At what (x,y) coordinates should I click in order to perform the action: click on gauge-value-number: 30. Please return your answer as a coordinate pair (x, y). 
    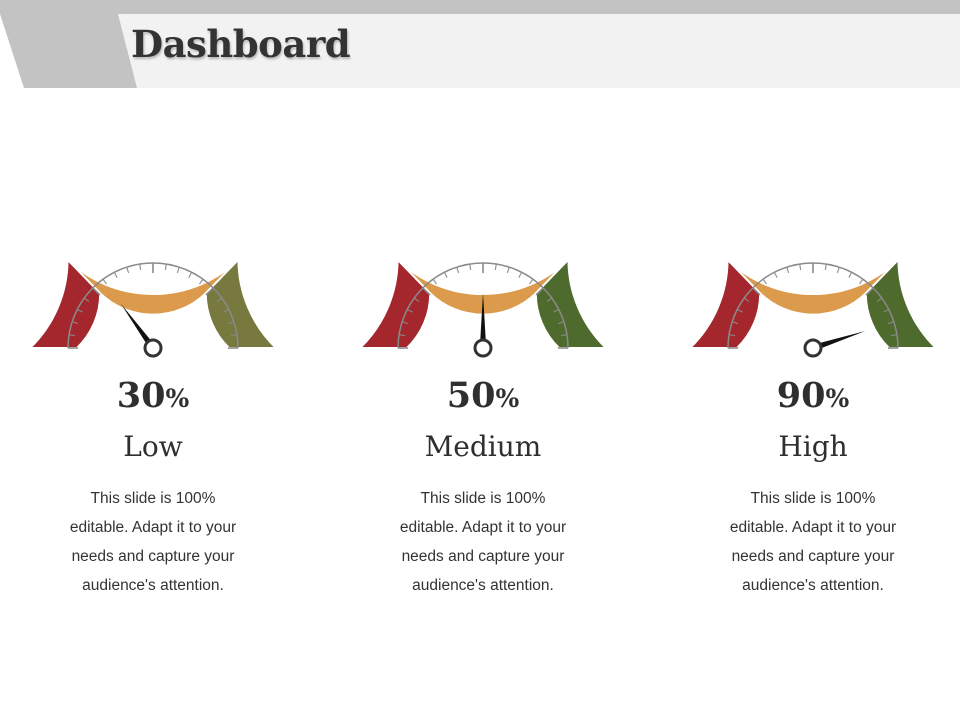
    Looking at the image, I should click on (141, 395).